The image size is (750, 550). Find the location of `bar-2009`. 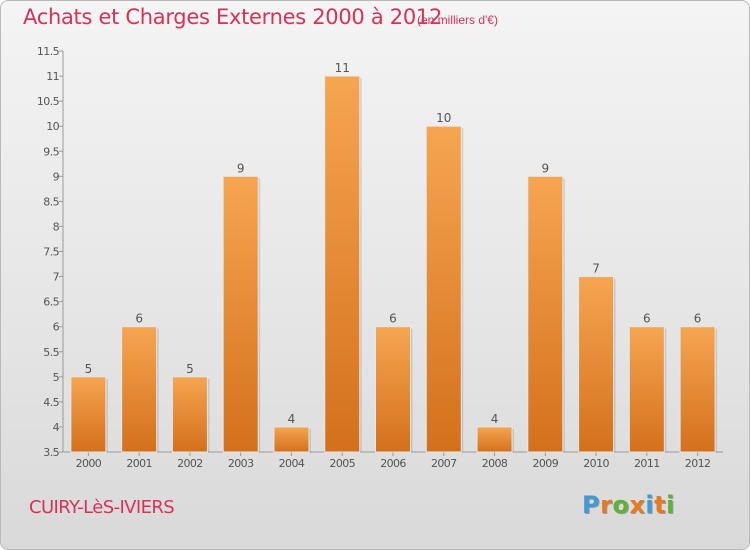

bar-2009 is located at coordinates (545, 314).